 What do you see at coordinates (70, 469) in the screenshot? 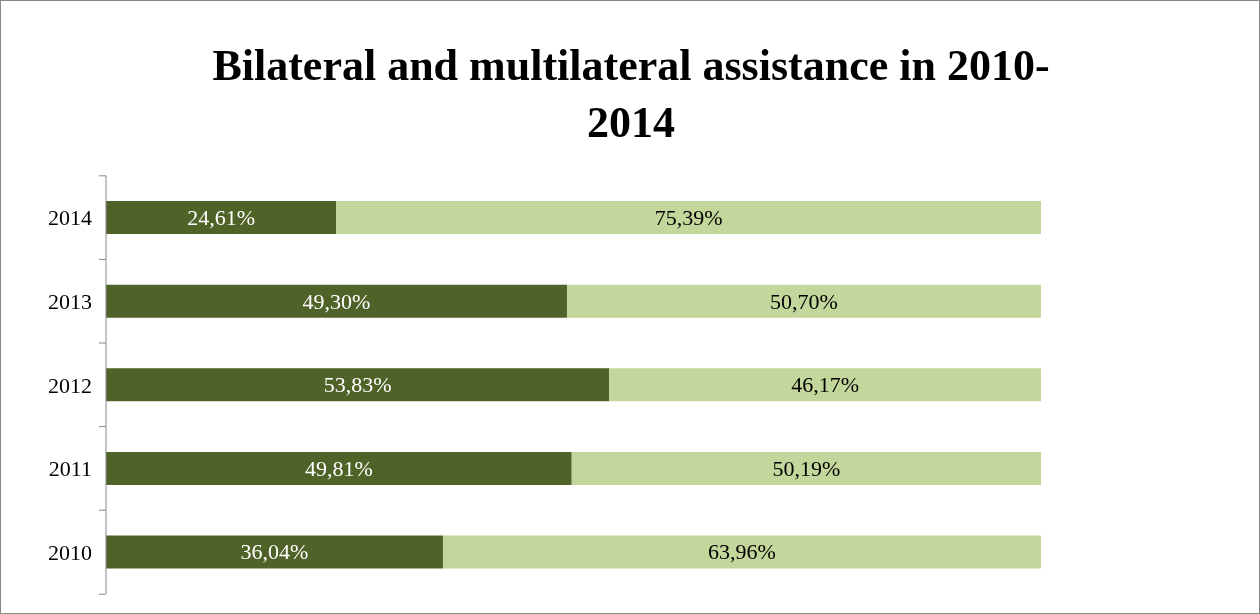
I see `y-tick-label: 2011` at bounding box center [70, 469].